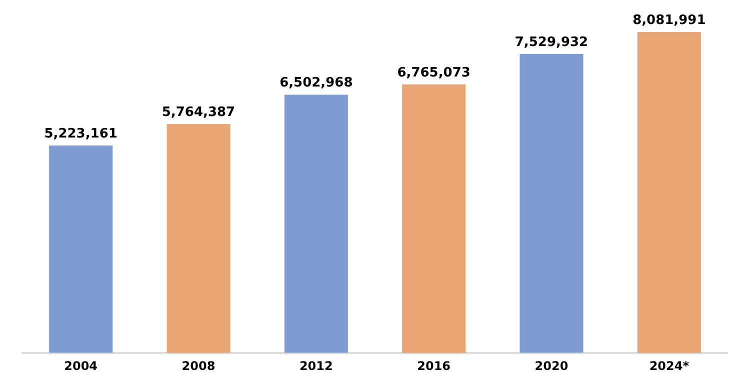 The width and height of the screenshot is (750, 375). Describe the element at coordinates (669, 366) in the screenshot. I see `x-tick-label: 2024*` at that location.